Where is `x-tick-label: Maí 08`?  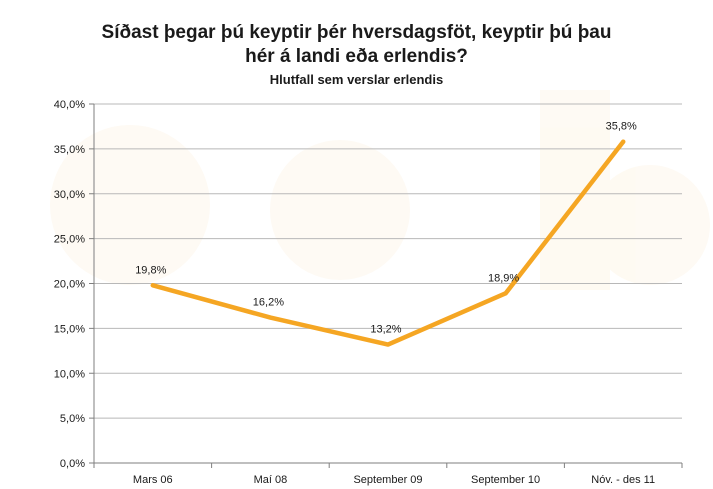 x-tick-label: Maí 08 is located at coordinates (271, 480).